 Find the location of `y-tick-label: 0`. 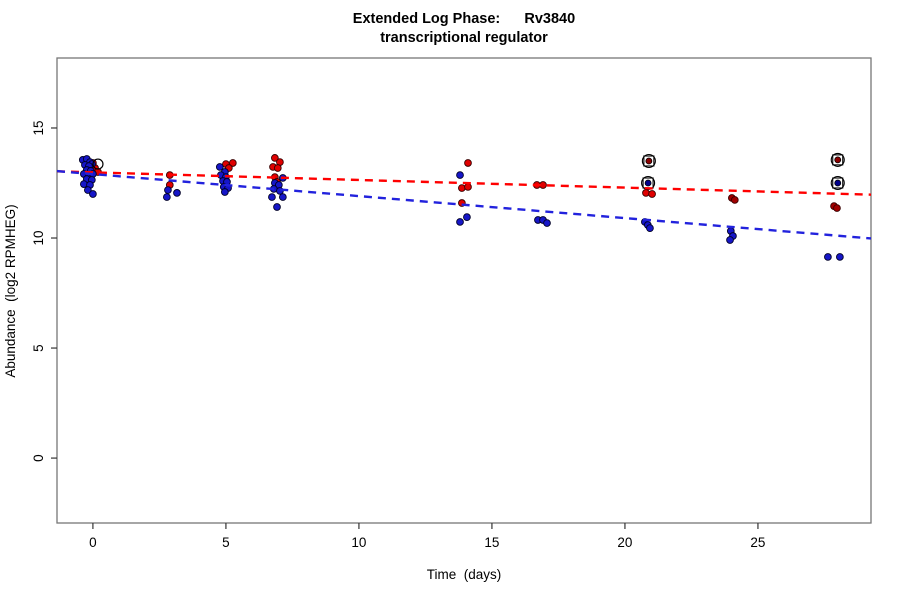

y-tick-label: 0 is located at coordinates (38, 458).